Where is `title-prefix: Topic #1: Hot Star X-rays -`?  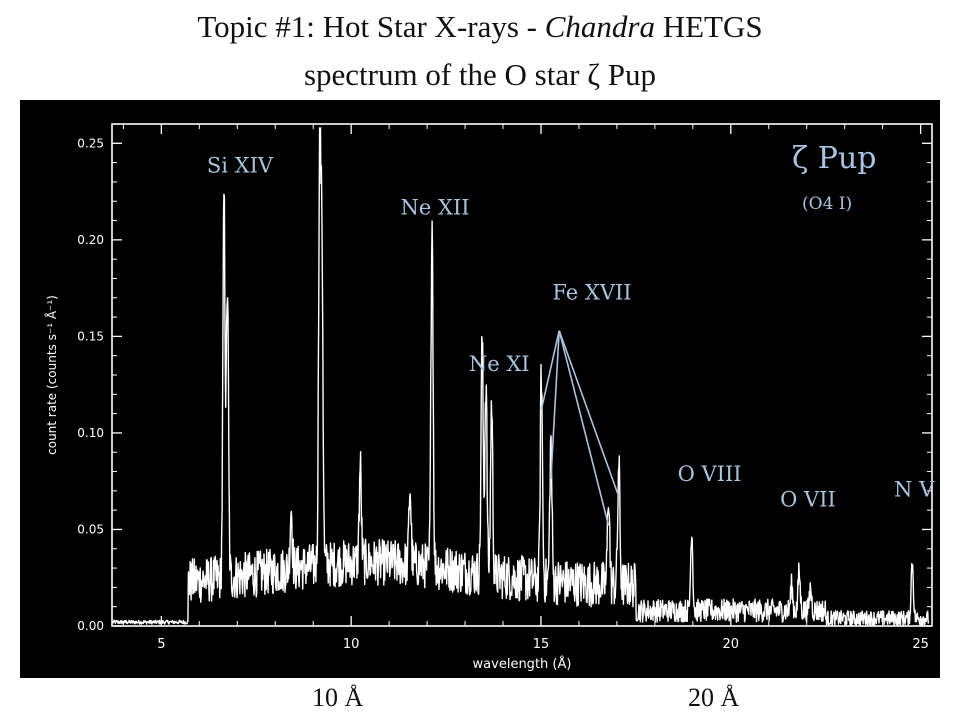 title-prefix: Topic #1: Hot Star X-rays - is located at coordinates (371, 26).